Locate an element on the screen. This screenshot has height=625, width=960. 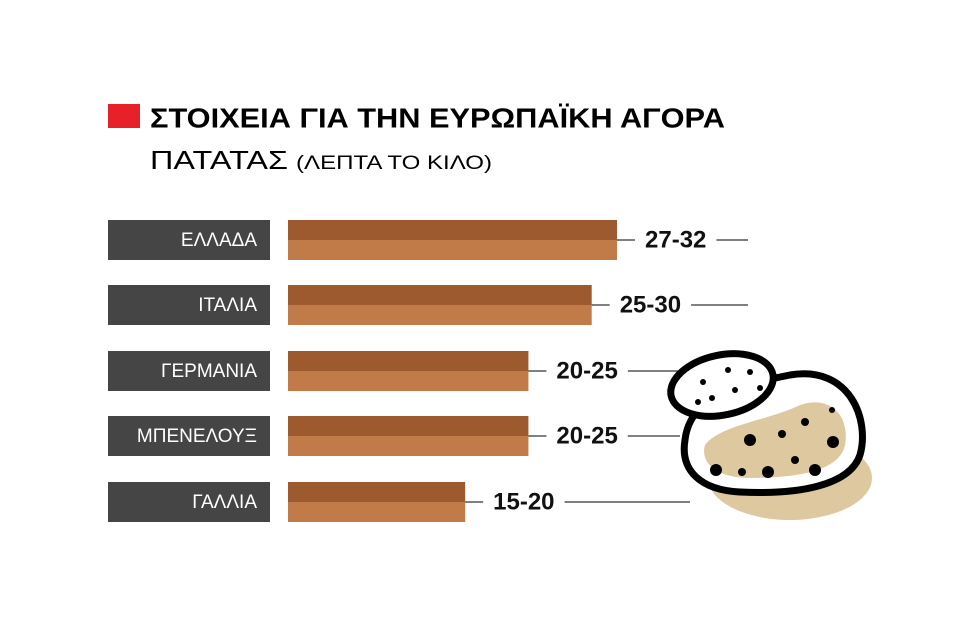
category-label: ΙΤΑΛΙΑ is located at coordinates (227, 305).